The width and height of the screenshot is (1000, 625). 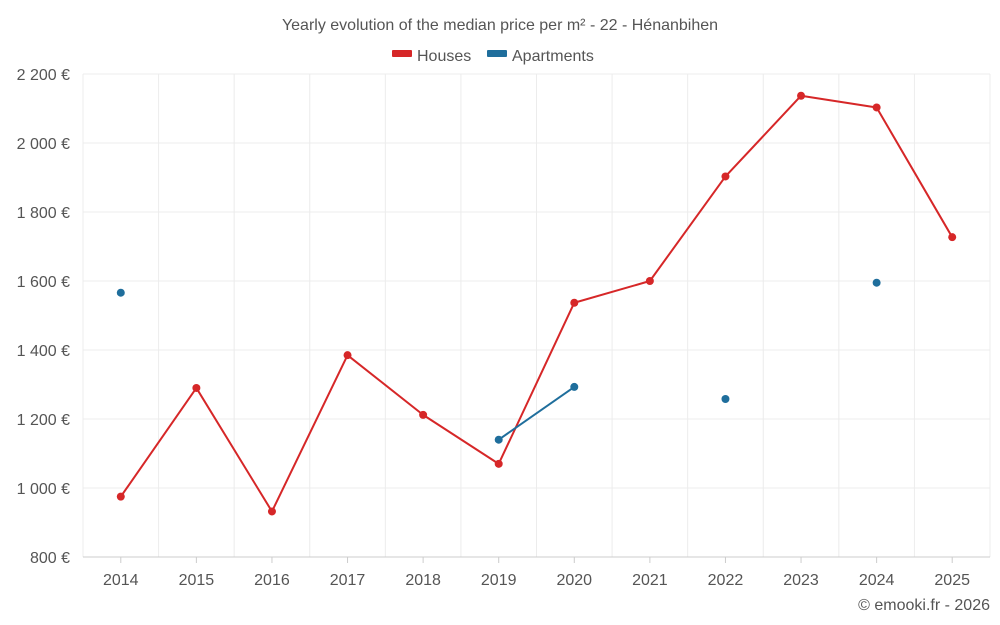 I want to click on y-tick-label: 1 200 €, so click(x=43, y=420).